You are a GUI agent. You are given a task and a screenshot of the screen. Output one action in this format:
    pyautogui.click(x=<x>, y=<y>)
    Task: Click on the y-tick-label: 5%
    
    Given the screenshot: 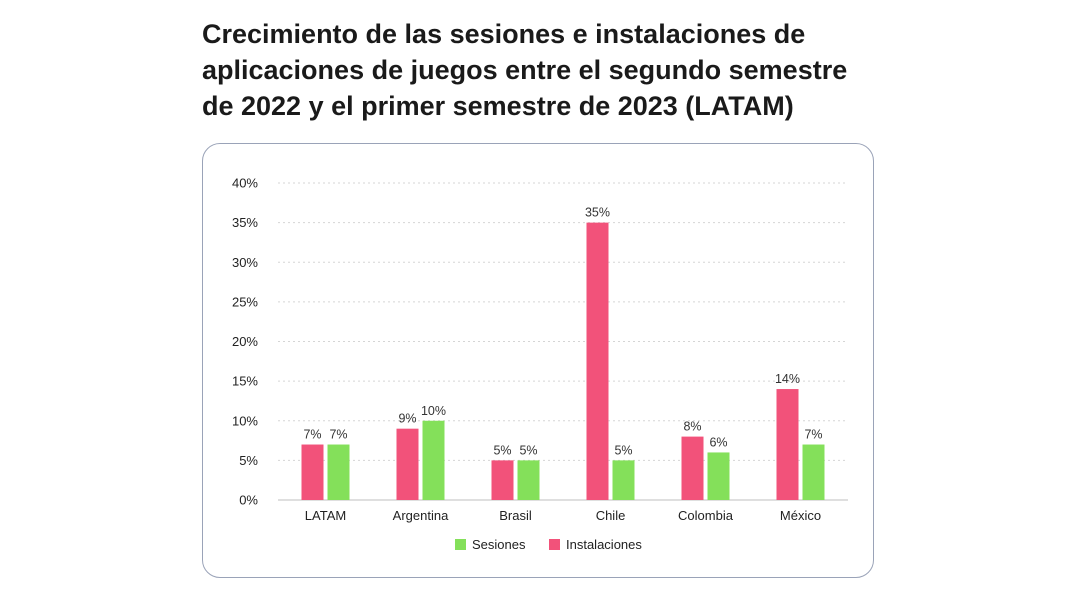 What is the action you would take?
    pyautogui.click(x=248, y=460)
    